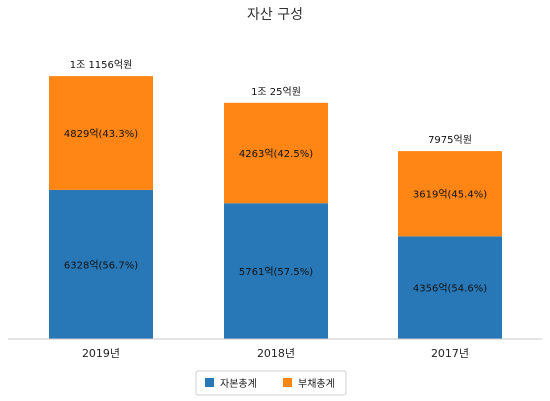 The image size is (550, 401). What do you see at coordinates (238, 384) in the screenshot?
I see `legend-label-equity: 자본총계` at bounding box center [238, 384].